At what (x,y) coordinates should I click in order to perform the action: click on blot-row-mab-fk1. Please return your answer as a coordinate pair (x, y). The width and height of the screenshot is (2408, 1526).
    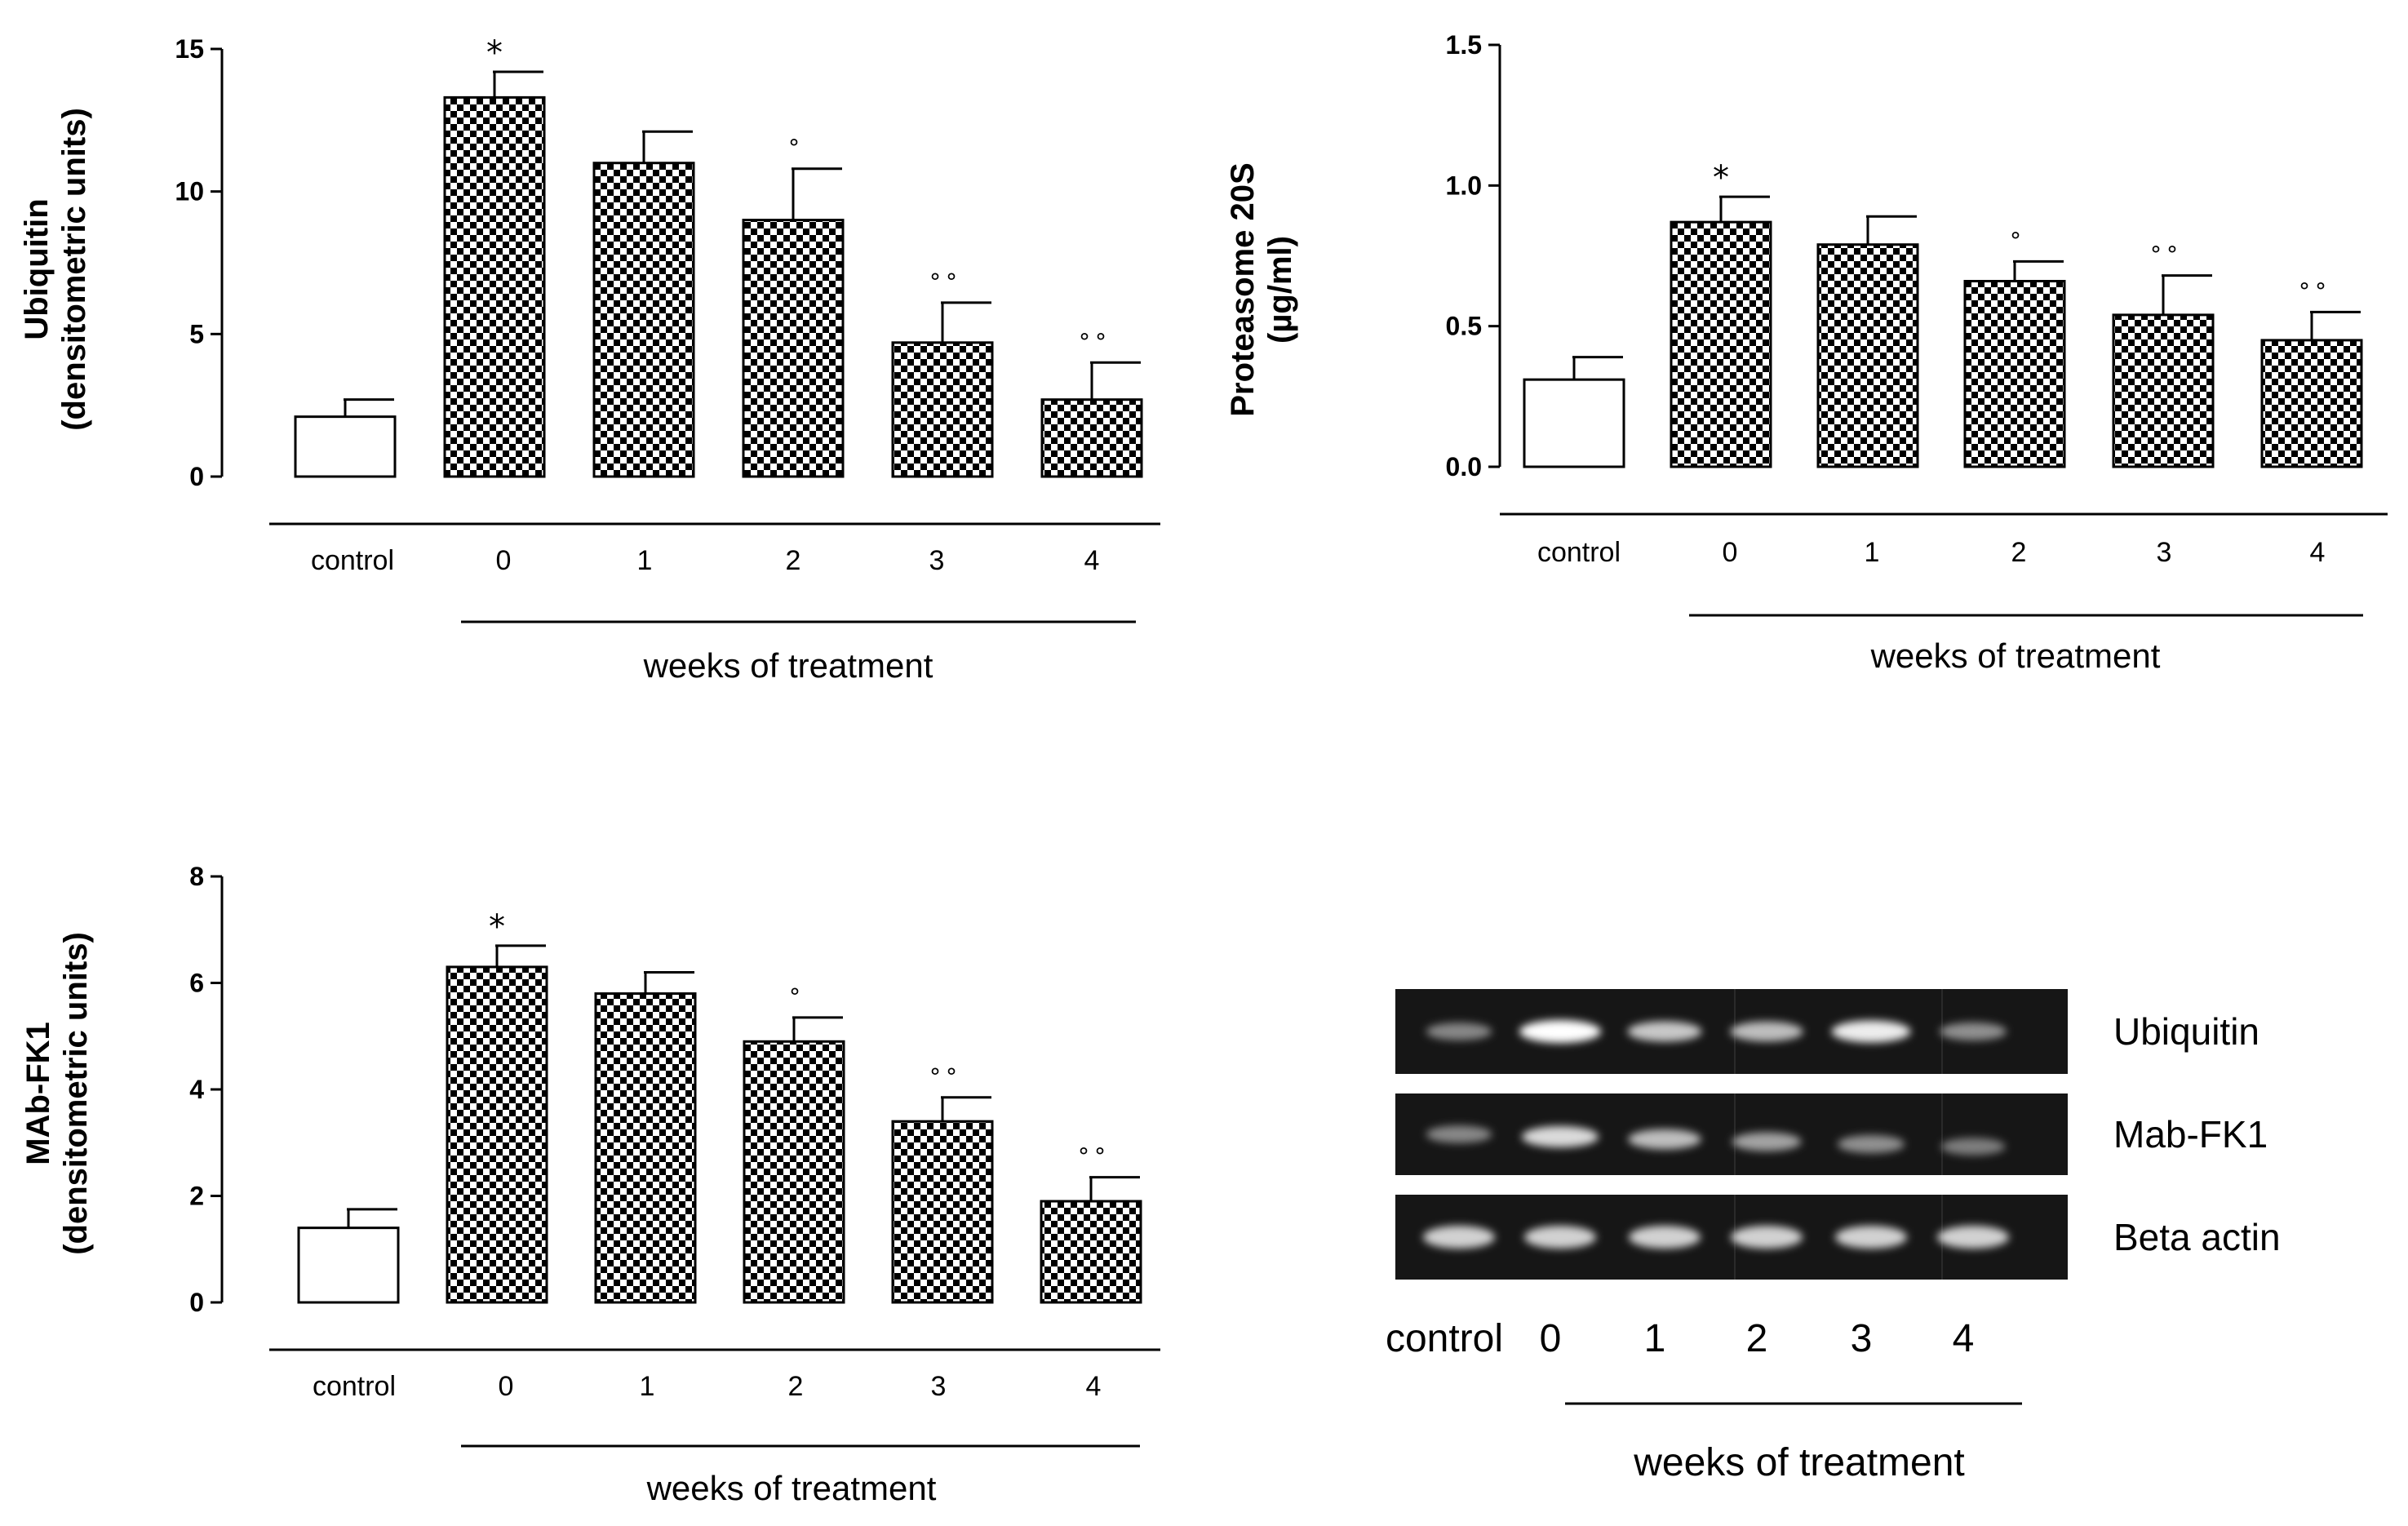
    Looking at the image, I should click on (1731, 1134).